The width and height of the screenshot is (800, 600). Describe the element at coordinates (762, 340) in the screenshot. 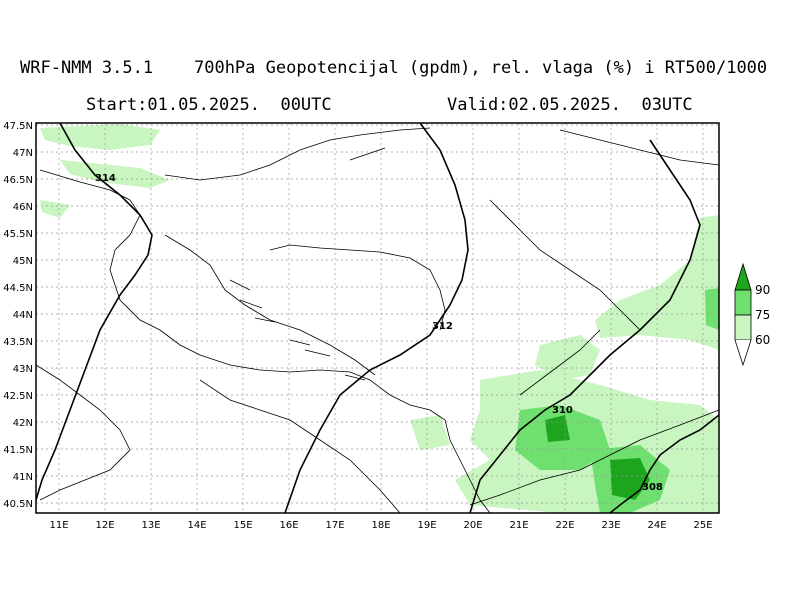

I see `legend-label-60: 60` at that location.